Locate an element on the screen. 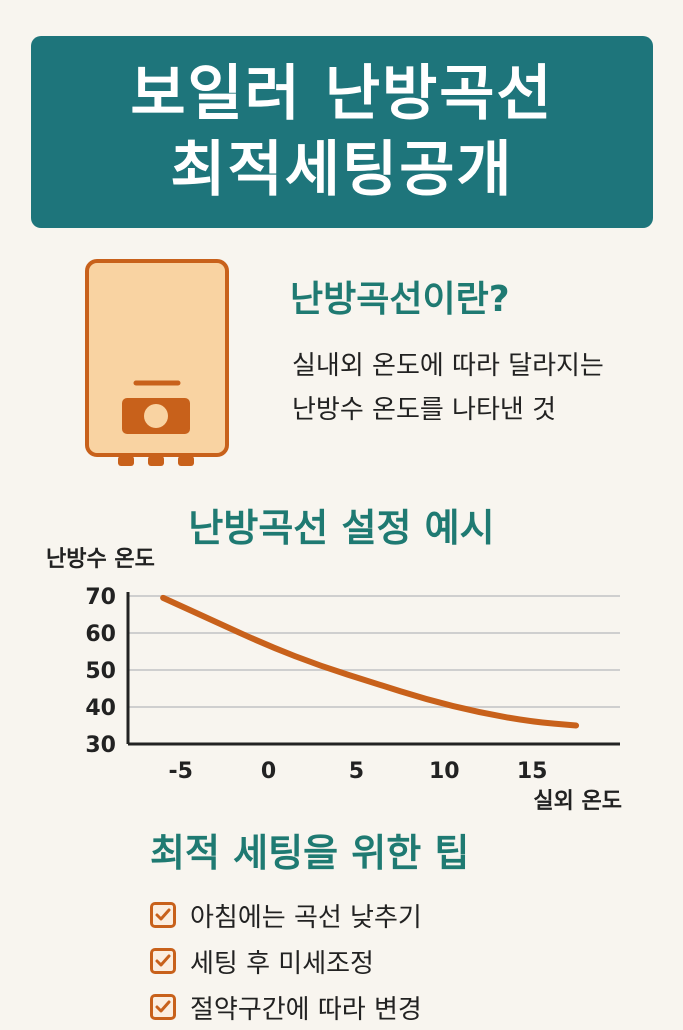 This screenshot has height=1030, width=683. tip-item: 세팅 후 미세조정 is located at coordinates (286, 961).